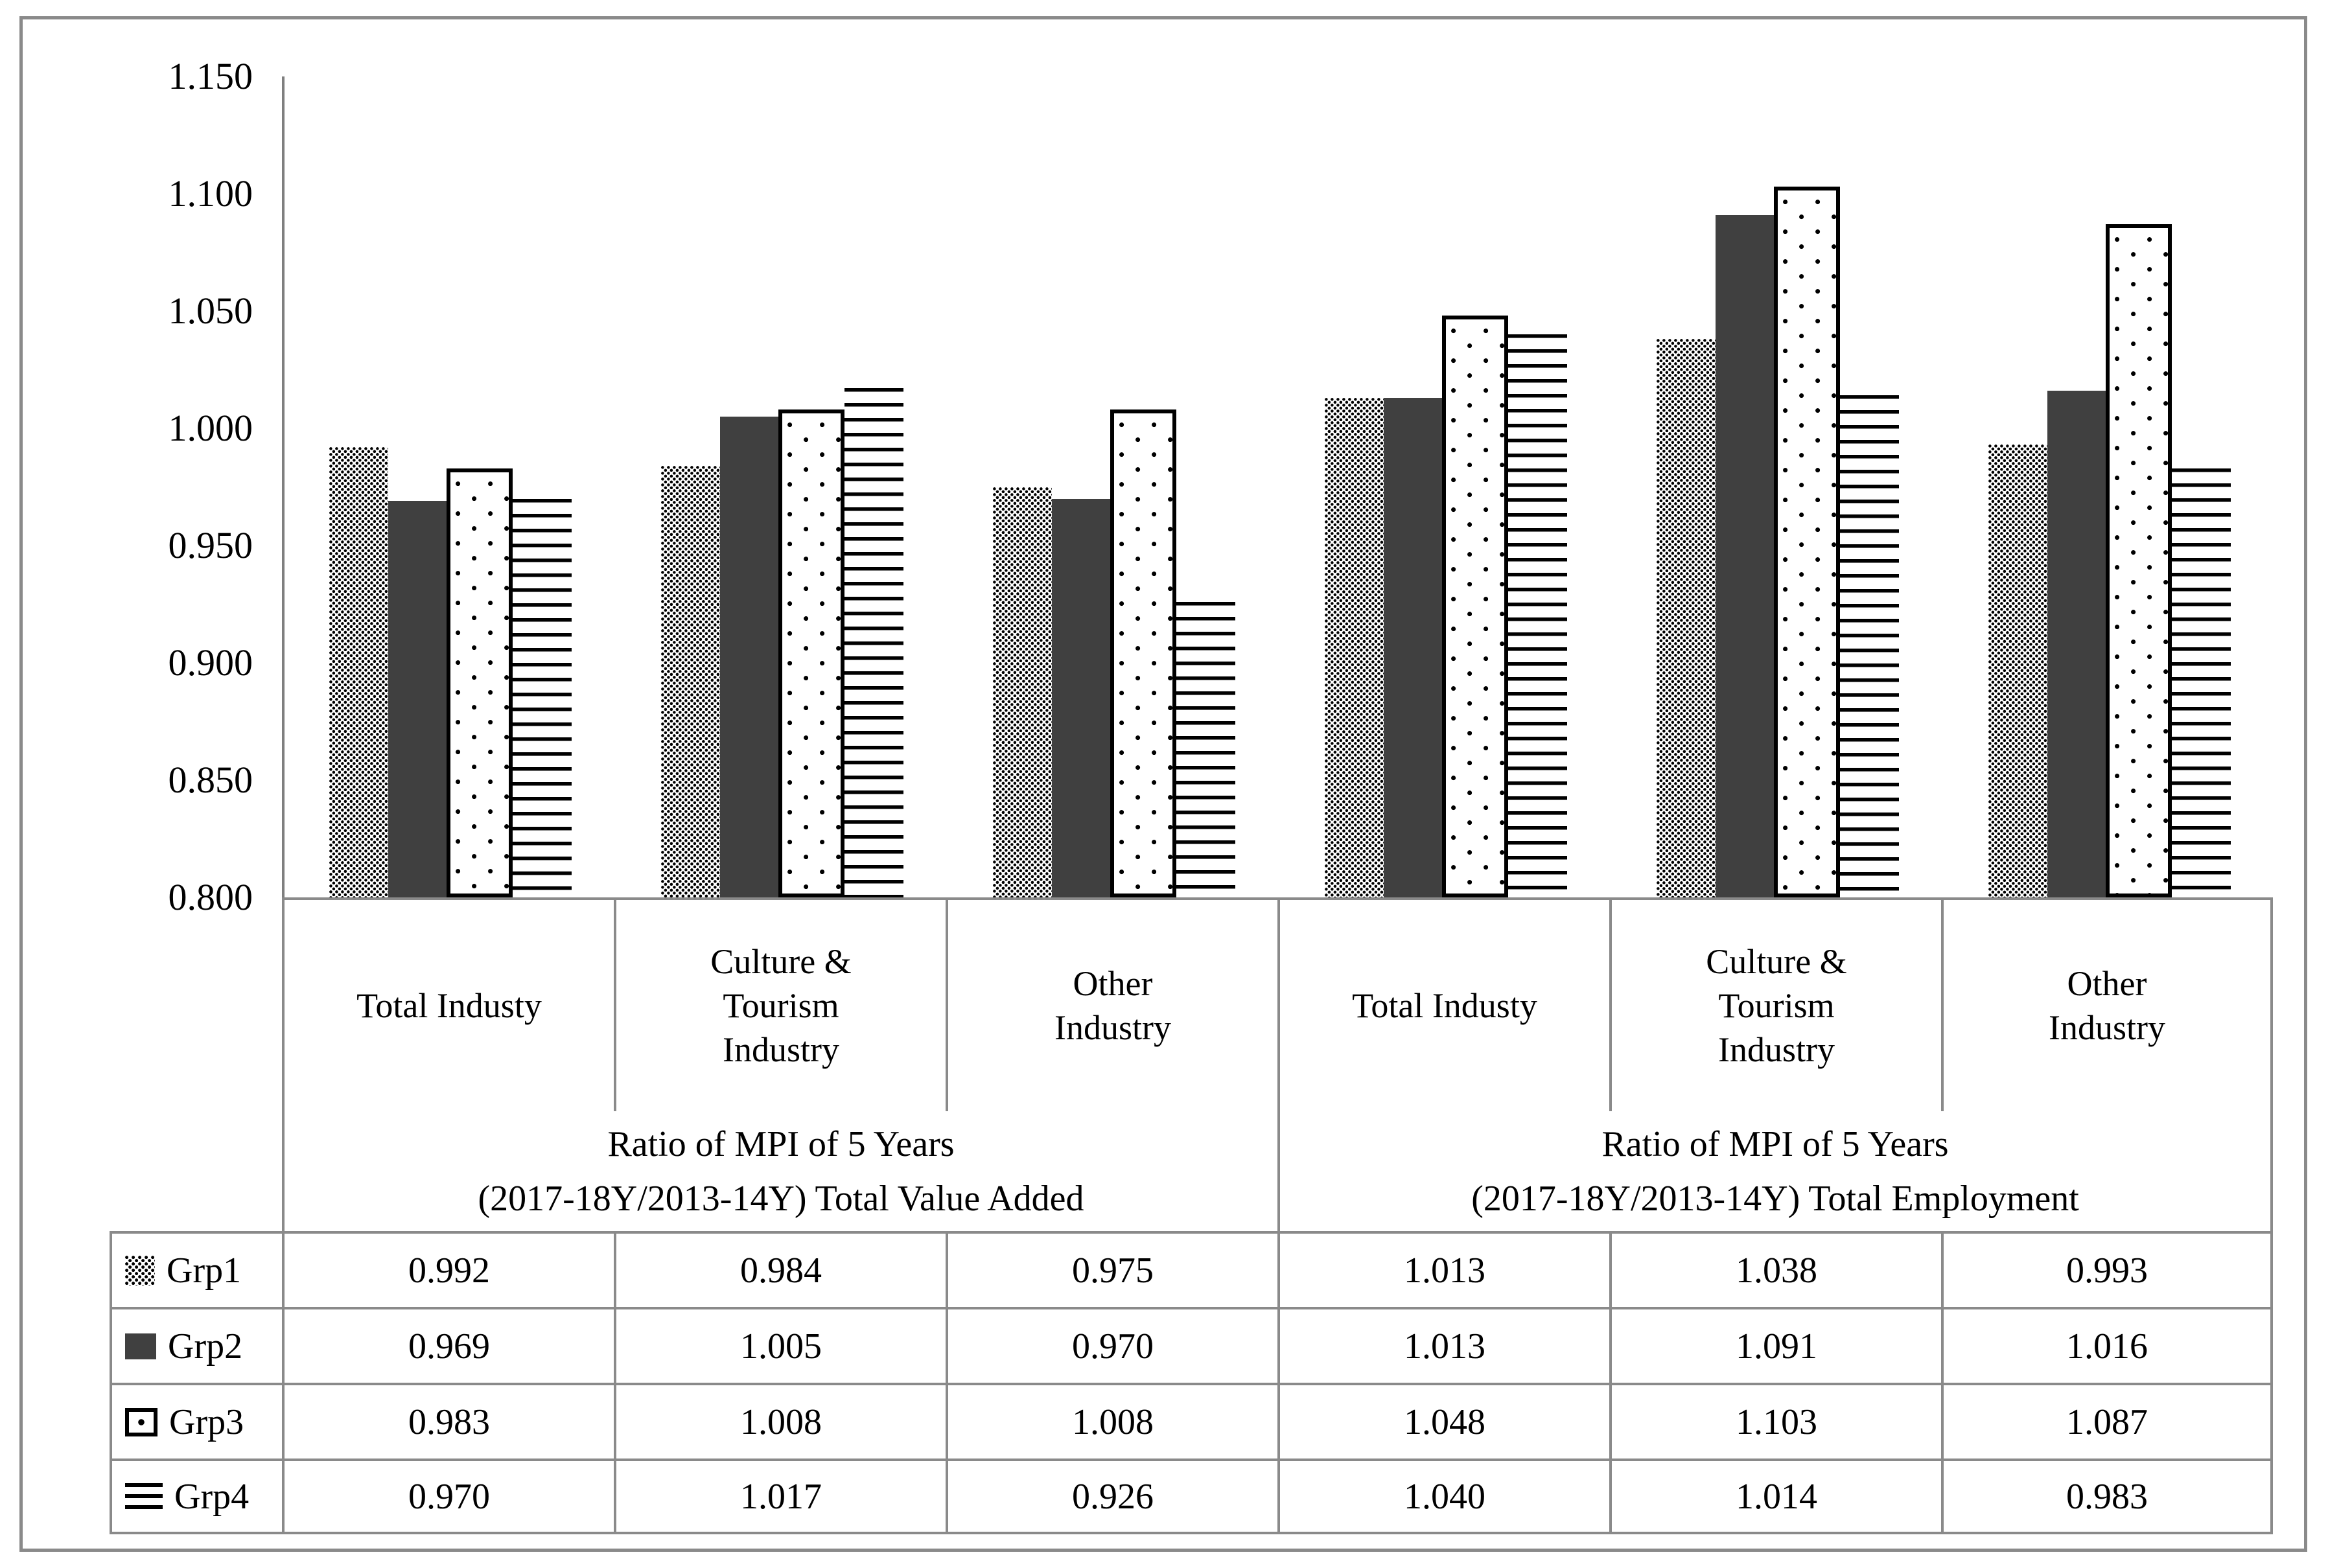 The height and width of the screenshot is (1568, 2328). What do you see at coordinates (2076, 644) in the screenshot?
I see `bar-grp2-cat6` at bounding box center [2076, 644].